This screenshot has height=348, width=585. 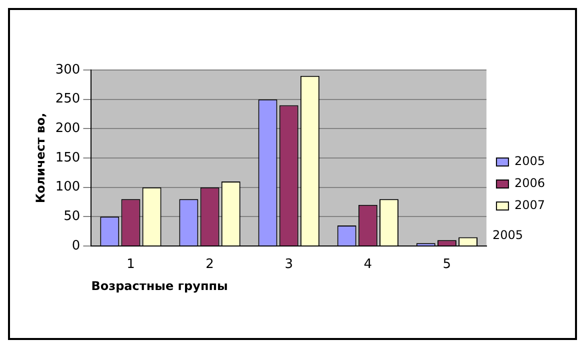 I want to click on legend-label: 2006, so click(x=530, y=183).